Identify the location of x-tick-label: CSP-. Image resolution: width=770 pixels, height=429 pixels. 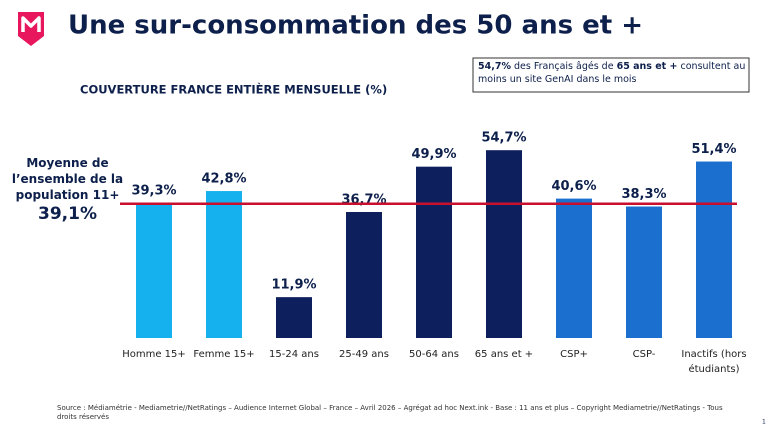
(644, 354).